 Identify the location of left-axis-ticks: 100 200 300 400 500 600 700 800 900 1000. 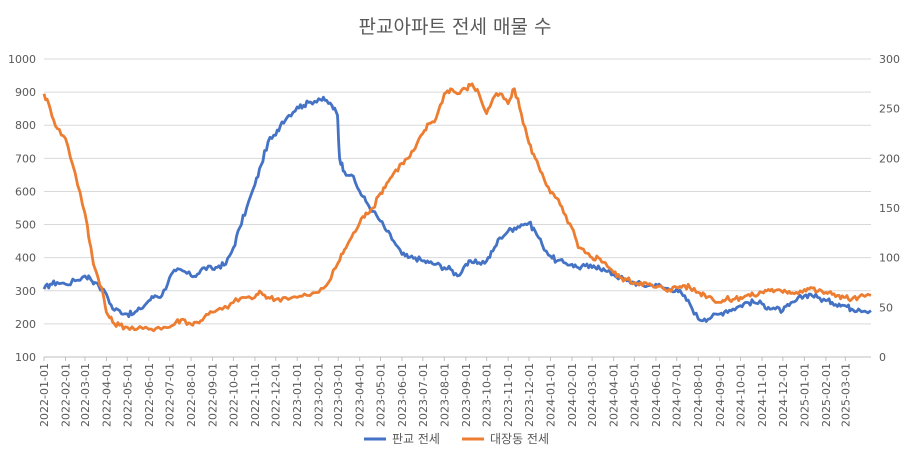
(22, 208).